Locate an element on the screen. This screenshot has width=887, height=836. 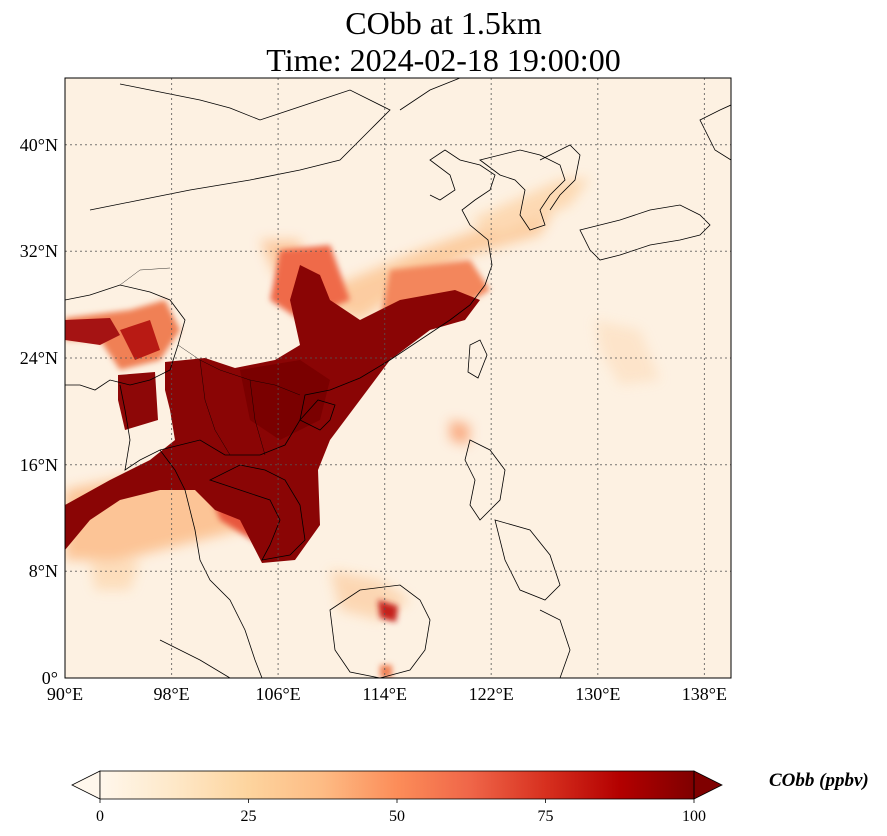
lon-tick-labels: 90°E 98°E 106°E 114°E 122°E 130°E 138°E is located at coordinates (387, 694).